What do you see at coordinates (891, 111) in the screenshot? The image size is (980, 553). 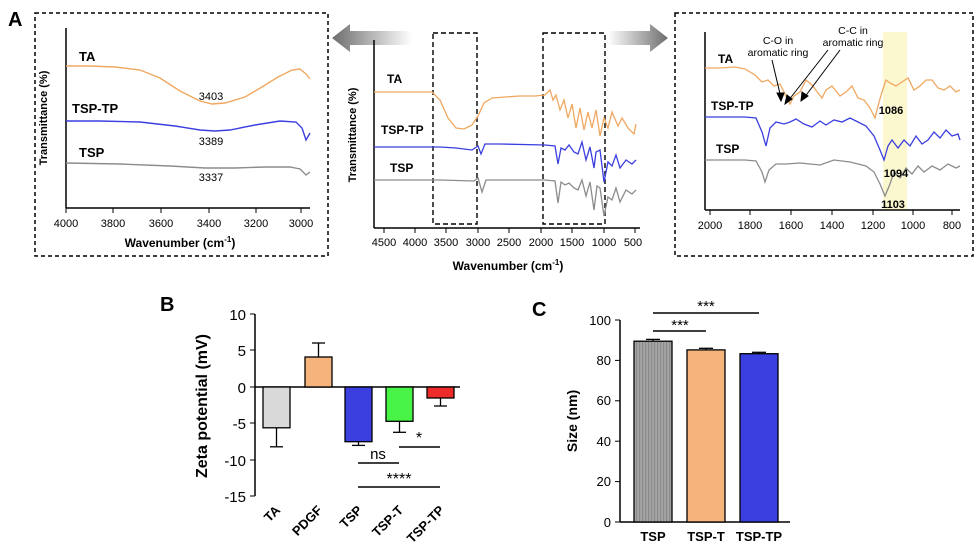 I see `right-peak-label-1086: 1086` at bounding box center [891, 111].